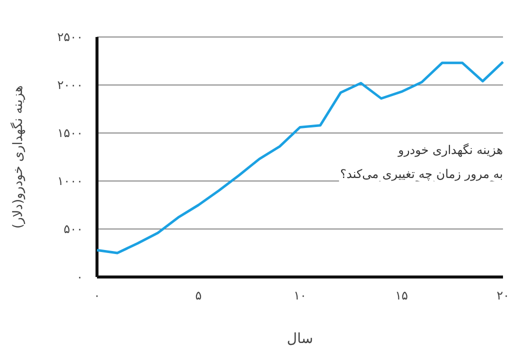 This screenshot has width=520, height=347. What do you see at coordinates (79, 277) in the screenshot?
I see `y-tick-label: ۰` at bounding box center [79, 277].